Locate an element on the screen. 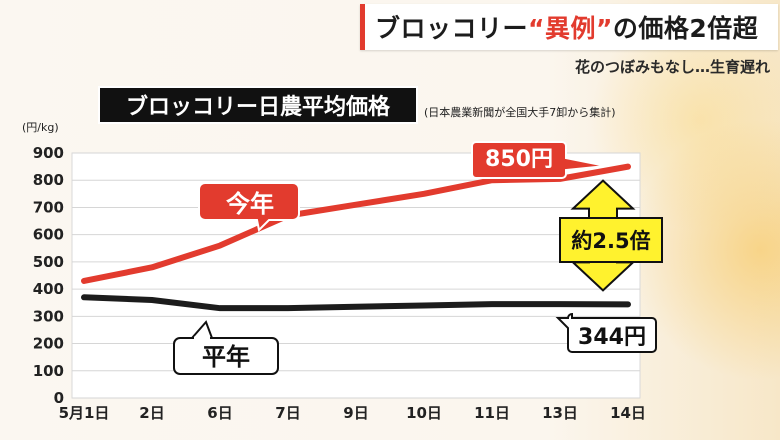 Image resolution: width=780 pixels, height=440 pixels. y-tick-label: 400 is located at coordinates (48, 289).